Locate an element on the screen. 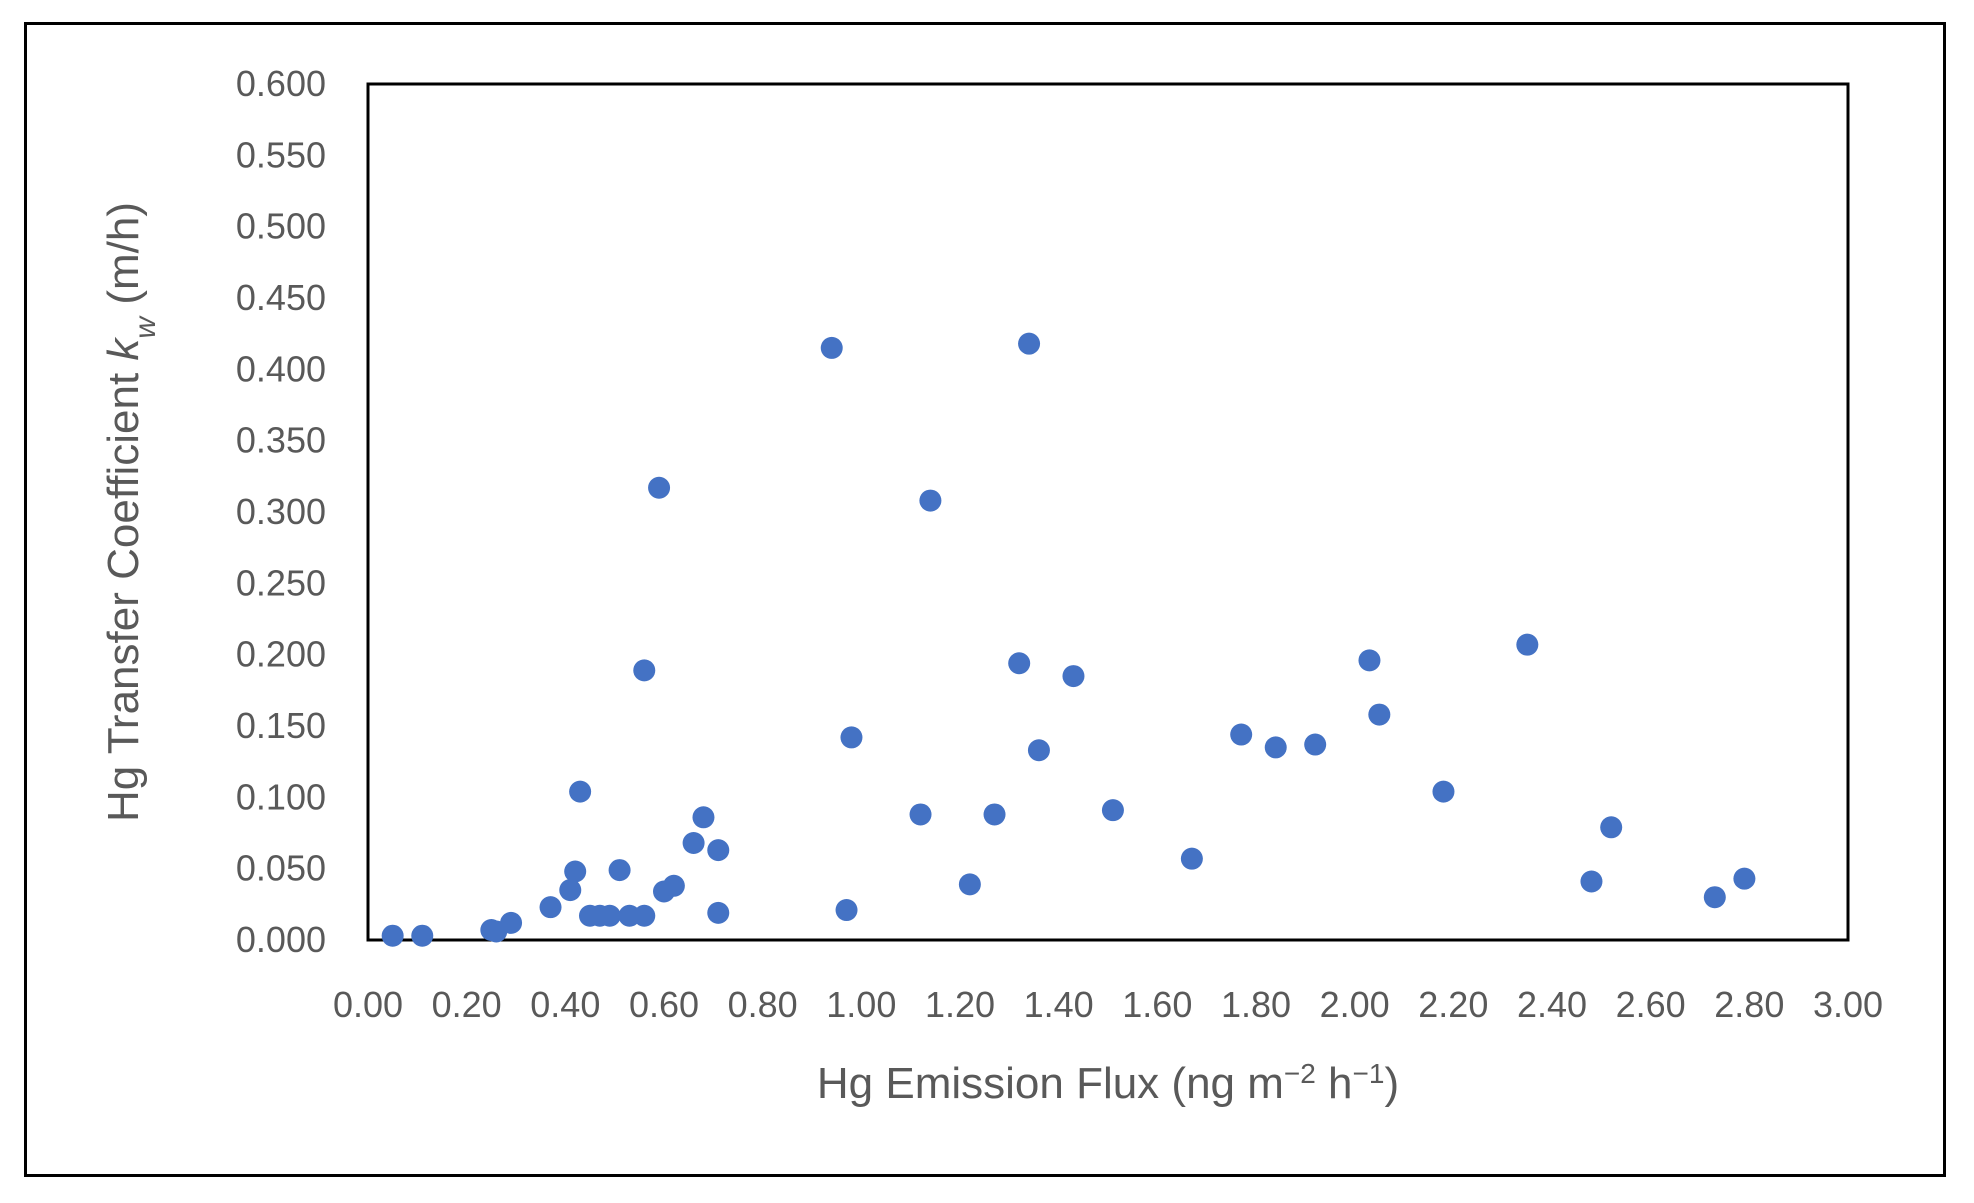 The height and width of the screenshot is (1203, 1974). y-tick-label: 0.600 is located at coordinates (281, 83).